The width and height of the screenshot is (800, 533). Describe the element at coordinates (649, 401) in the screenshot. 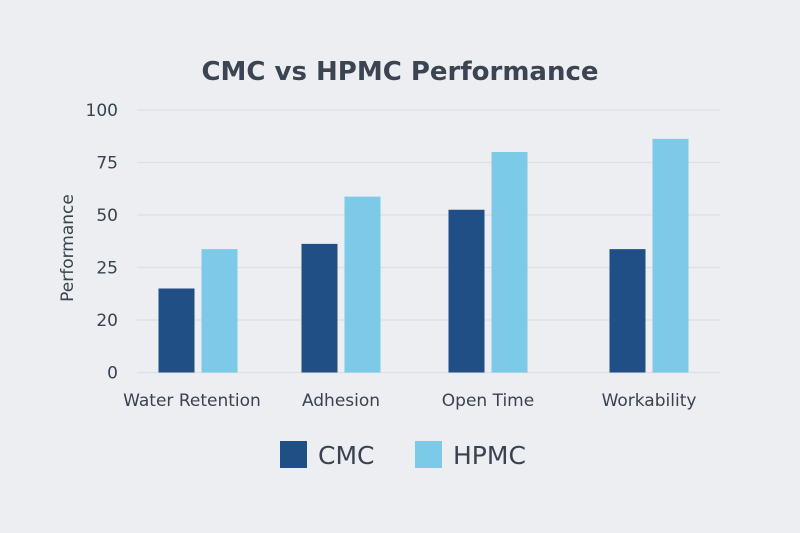

I see `x-tick-label: Workability` at that location.